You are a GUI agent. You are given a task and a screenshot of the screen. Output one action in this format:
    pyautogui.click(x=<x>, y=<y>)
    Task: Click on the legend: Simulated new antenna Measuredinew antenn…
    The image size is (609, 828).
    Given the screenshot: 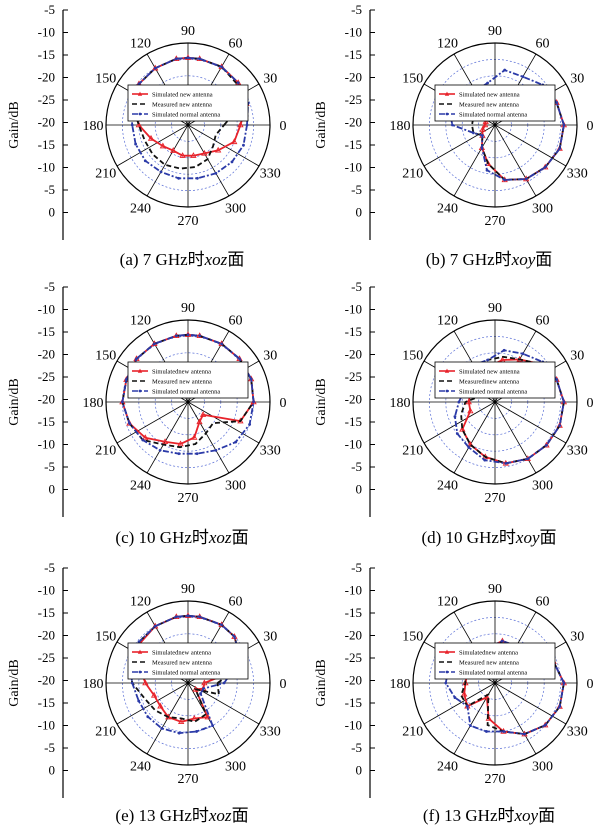 What is the action you would take?
    pyautogui.click(x=495, y=380)
    